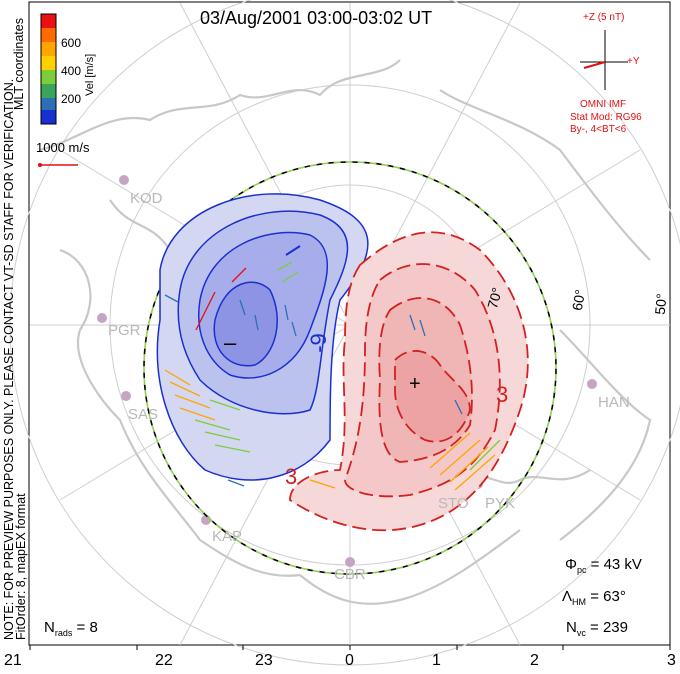 This screenshot has width=680, height=674. What do you see at coordinates (350, 574) in the screenshot?
I see `station-label: CBR` at bounding box center [350, 574].